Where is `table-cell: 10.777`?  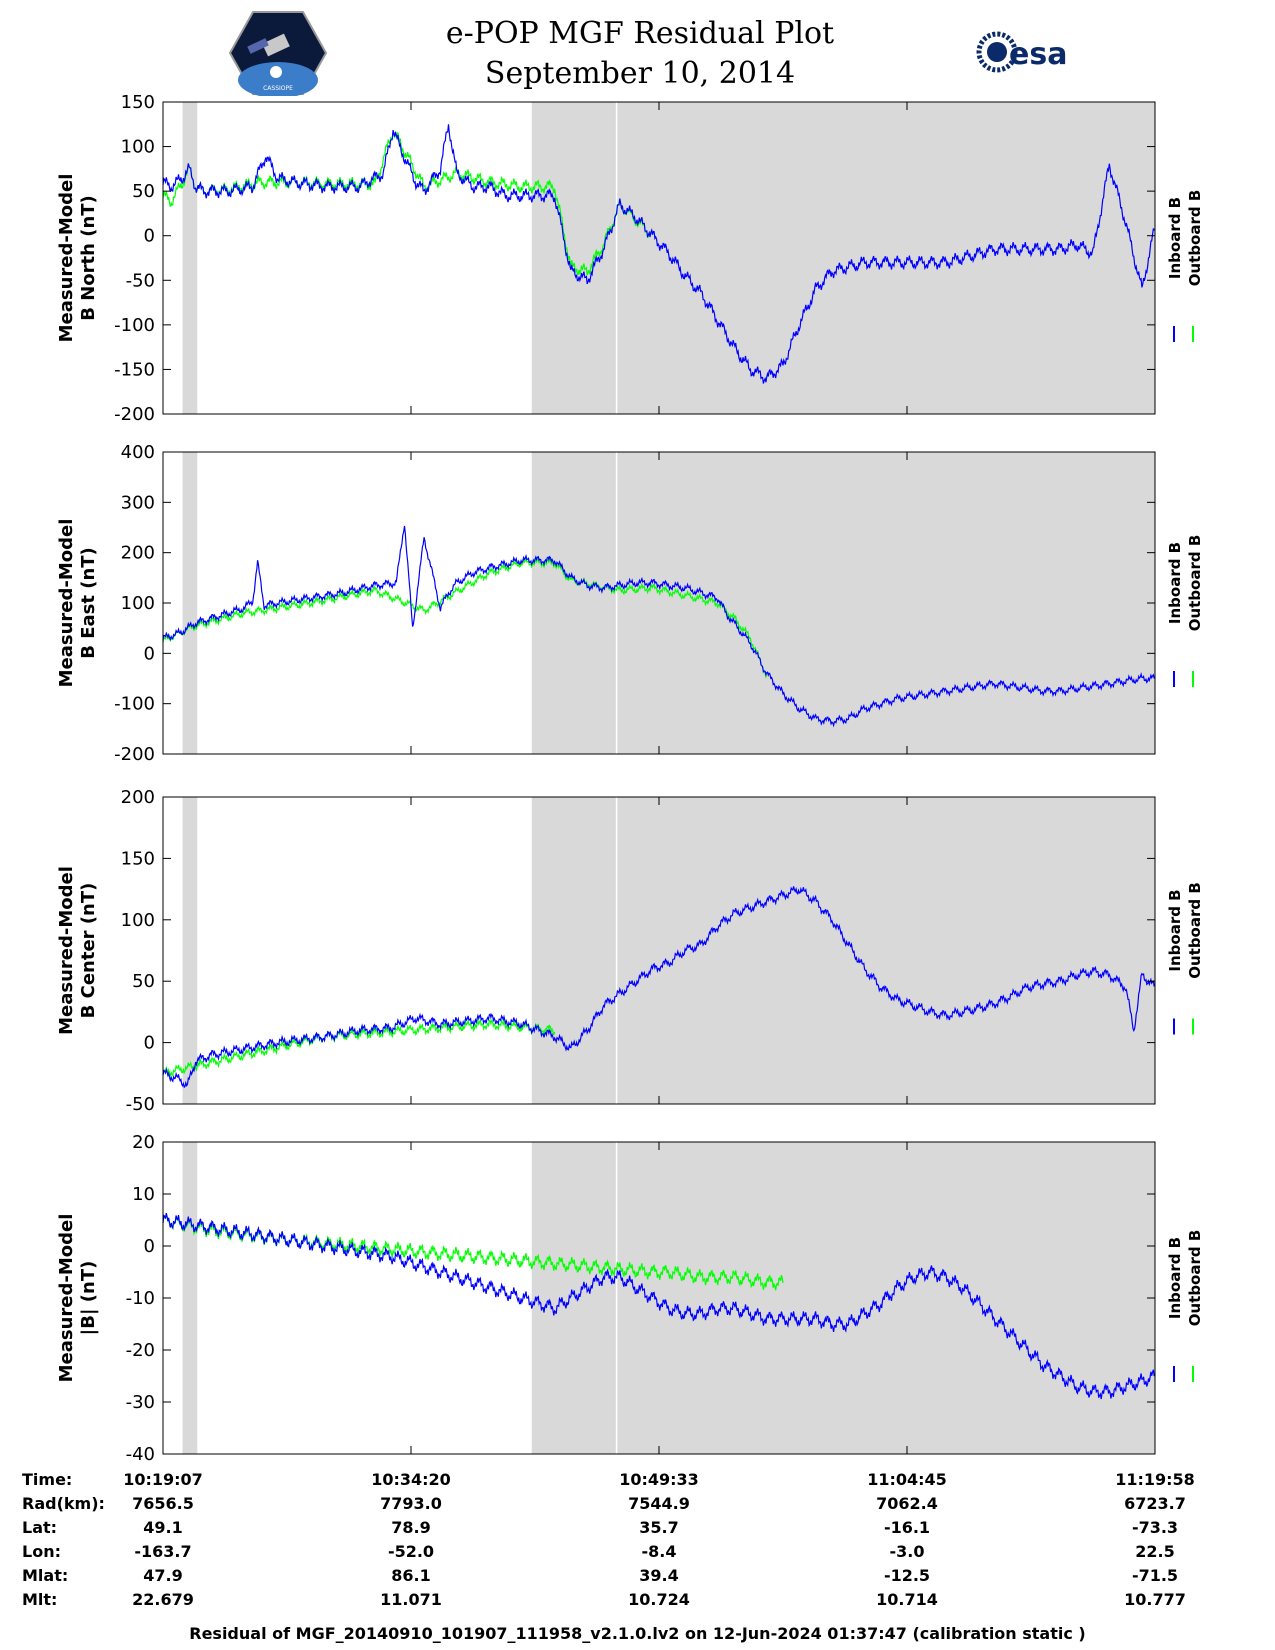 table-cell: 10.777 is located at coordinates (1155, 1599).